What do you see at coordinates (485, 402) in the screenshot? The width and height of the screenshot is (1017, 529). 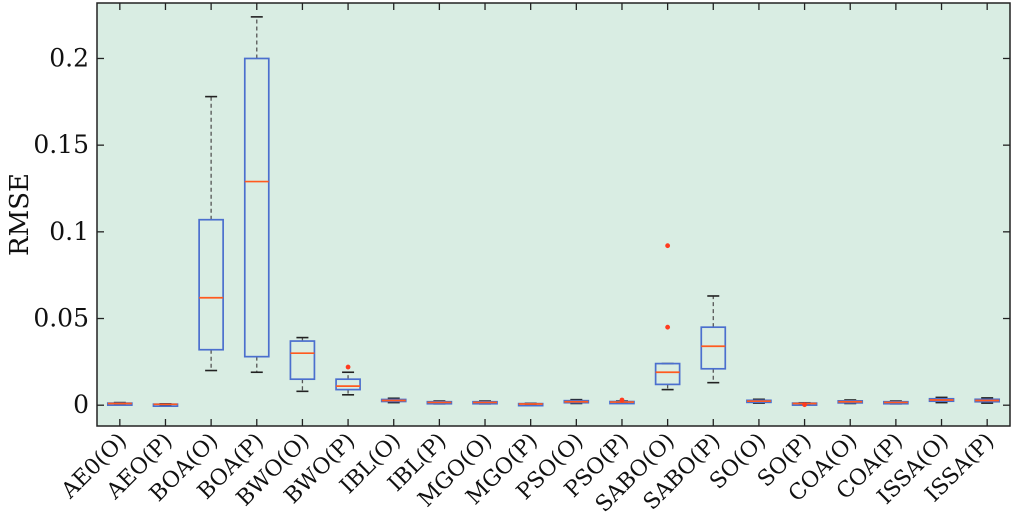 I see `box-MGO(O)` at bounding box center [485, 402].